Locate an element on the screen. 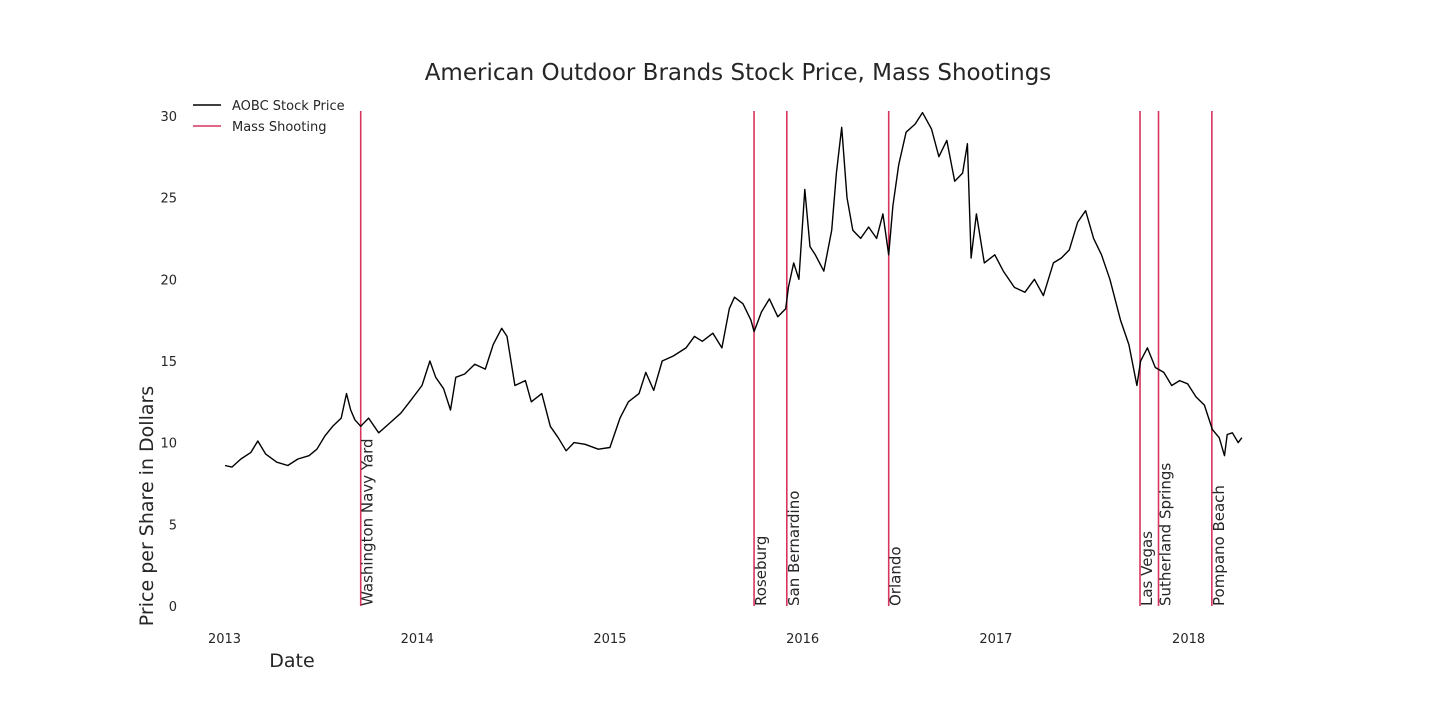 The image size is (1440, 720). y-tick-label: 0 is located at coordinates (173, 607).